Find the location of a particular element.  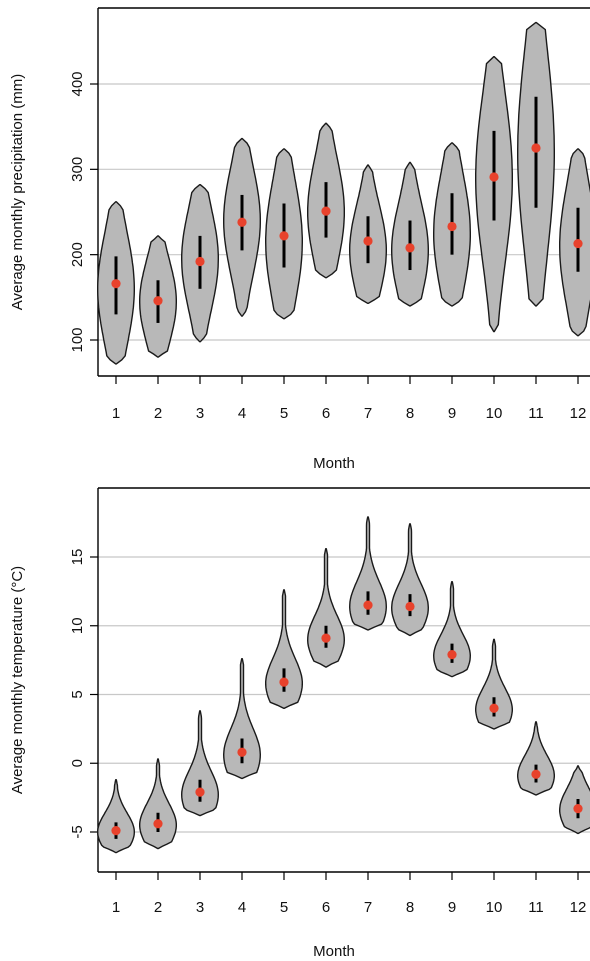

y-tick-label: 10 is located at coordinates (77, 625).